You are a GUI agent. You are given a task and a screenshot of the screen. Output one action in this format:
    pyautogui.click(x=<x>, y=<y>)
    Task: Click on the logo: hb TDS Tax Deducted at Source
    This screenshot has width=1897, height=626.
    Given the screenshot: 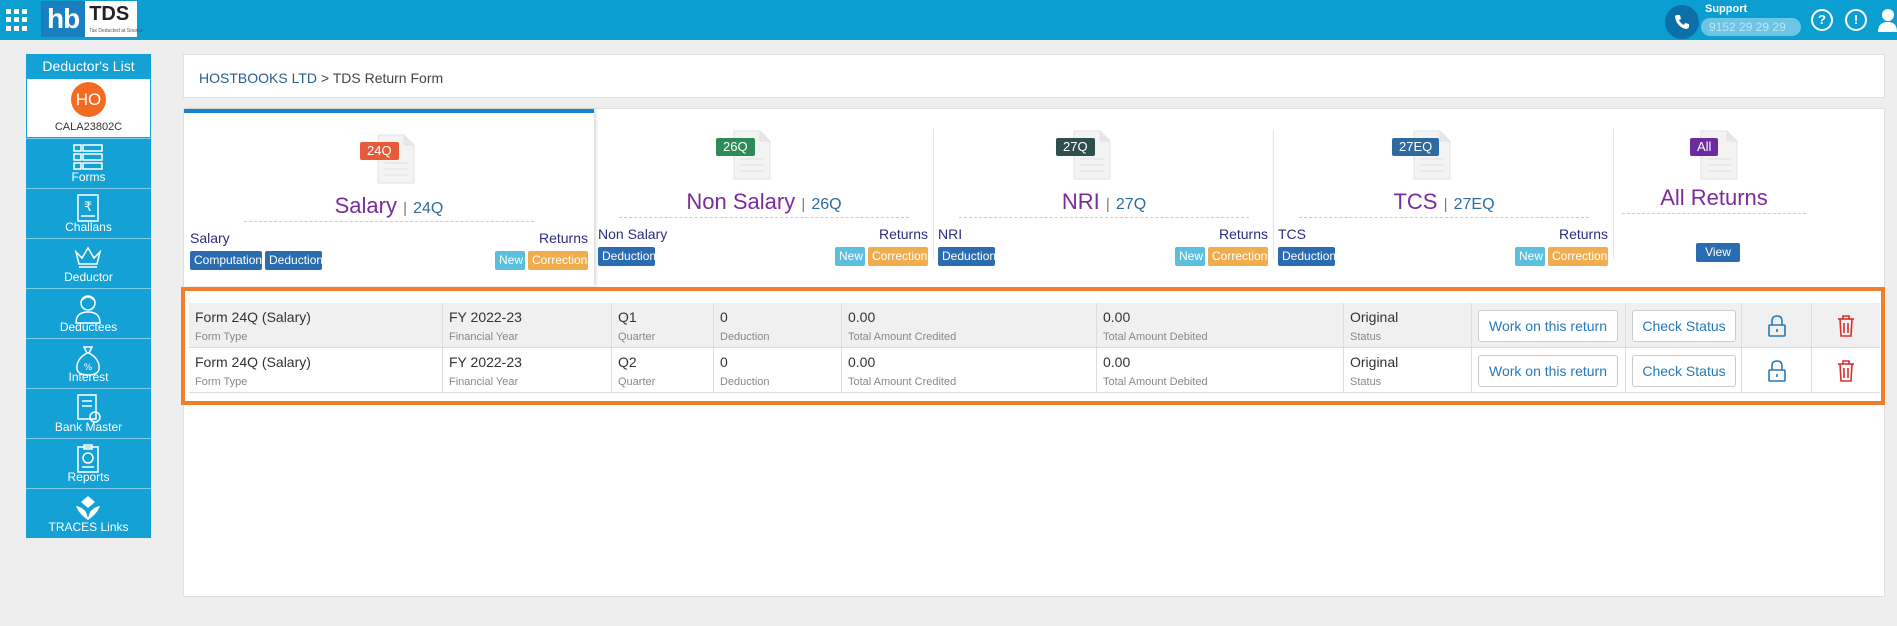 What is the action you would take?
    pyautogui.click(x=92, y=19)
    